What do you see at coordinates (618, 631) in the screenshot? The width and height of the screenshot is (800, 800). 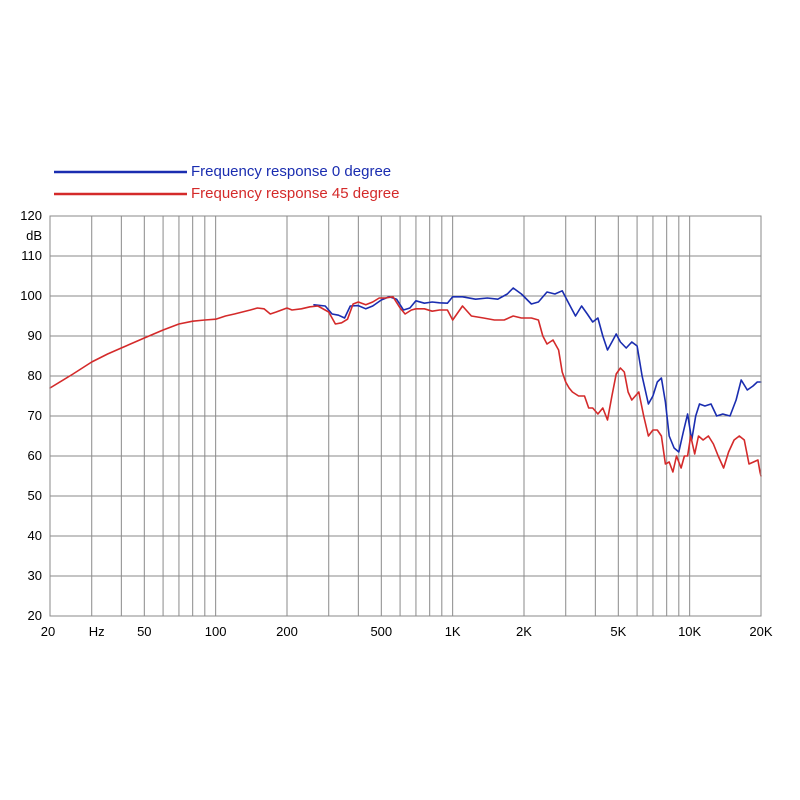 I see `x-tick-label: 5K` at bounding box center [618, 631].